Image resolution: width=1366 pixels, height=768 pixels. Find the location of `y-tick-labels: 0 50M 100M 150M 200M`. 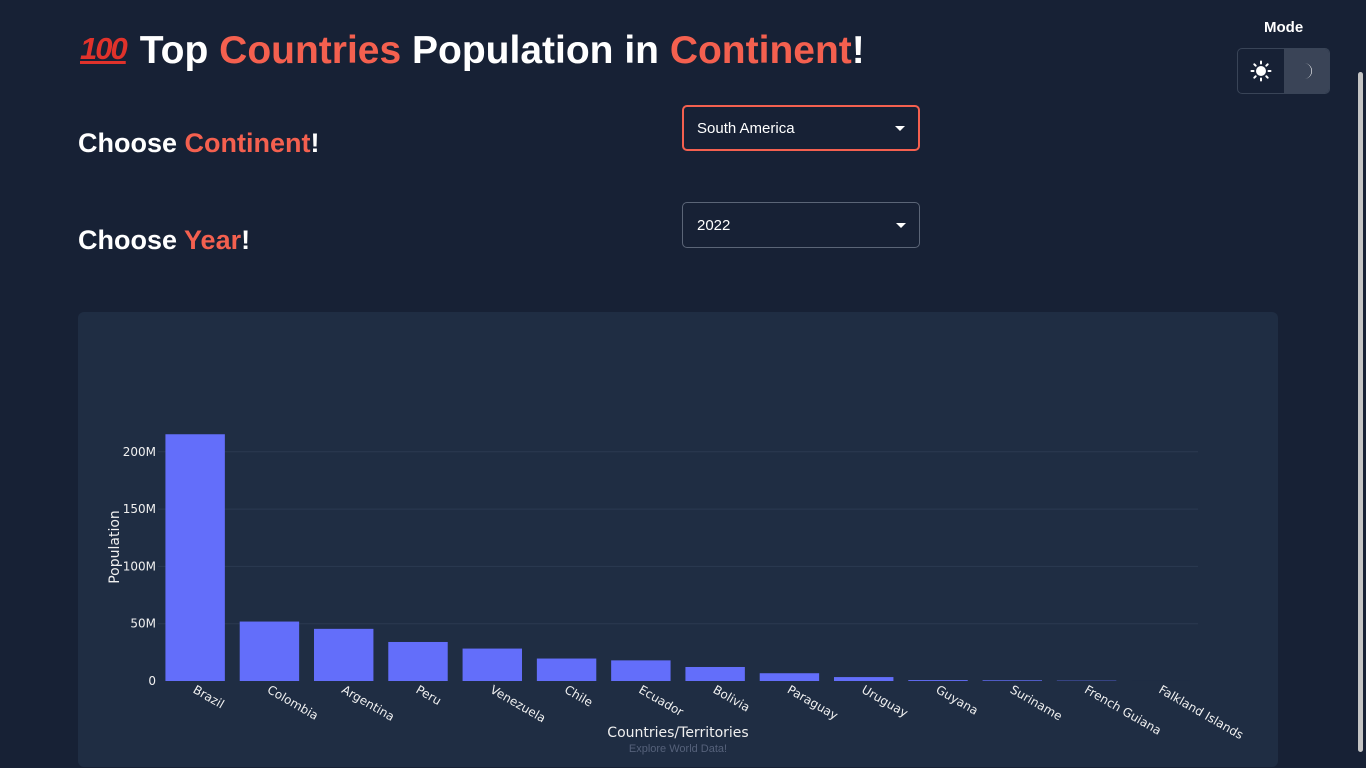

y-tick-labels: 0 50M 100M 150M 200M is located at coordinates (139, 566).